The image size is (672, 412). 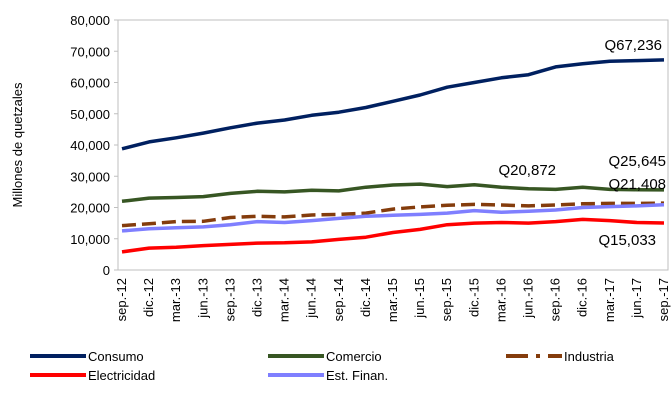 What do you see at coordinates (311, 298) in the screenshot?
I see `x-tick-label: jun.-14` at bounding box center [311, 298].